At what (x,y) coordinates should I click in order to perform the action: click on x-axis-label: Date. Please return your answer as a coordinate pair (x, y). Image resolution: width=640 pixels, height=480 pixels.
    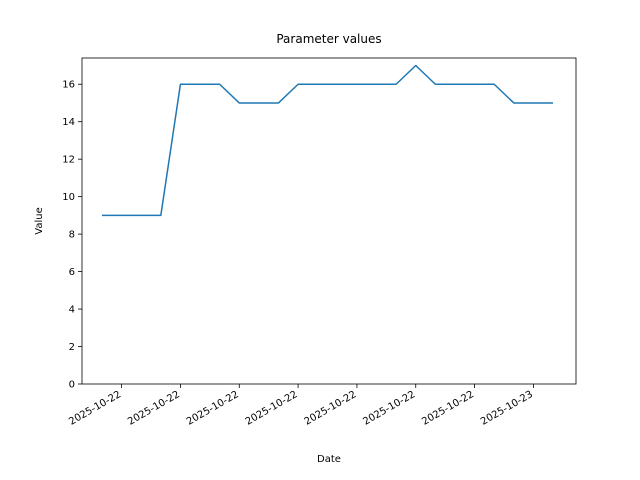
    Looking at the image, I should click on (329, 459).